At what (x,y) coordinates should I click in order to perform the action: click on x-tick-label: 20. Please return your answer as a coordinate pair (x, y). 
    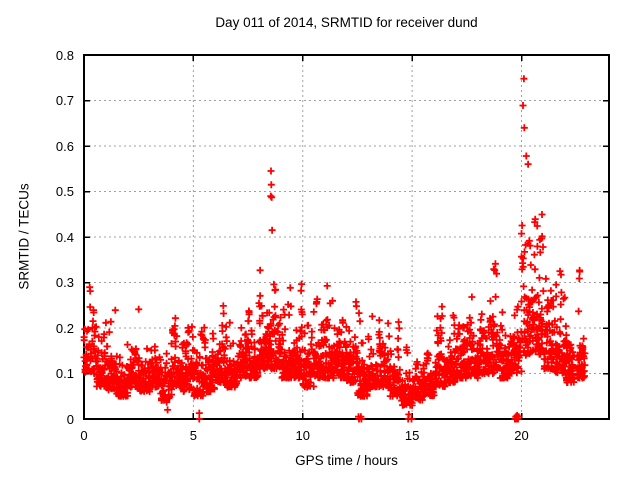
    Looking at the image, I should click on (521, 435).